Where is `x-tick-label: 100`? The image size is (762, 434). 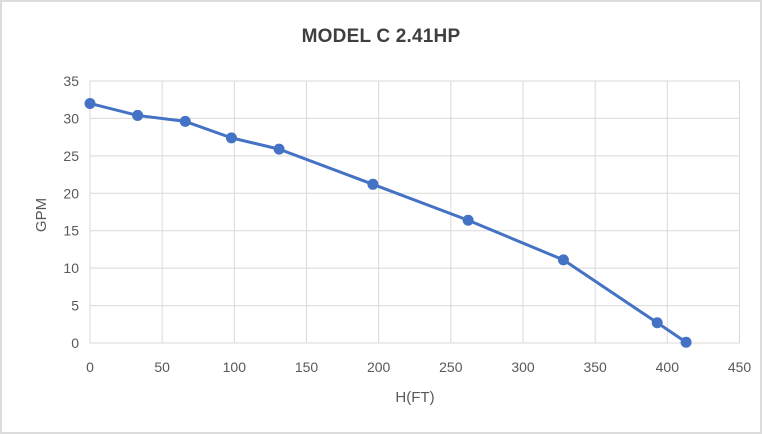
x-tick-label: 100 is located at coordinates (235, 367).